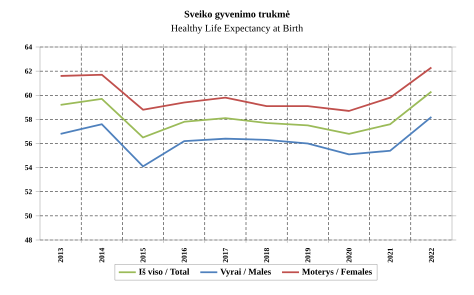 This screenshot has height=295, width=474. I want to click on legend-label: Vyrai / Males, so click(245, 272).